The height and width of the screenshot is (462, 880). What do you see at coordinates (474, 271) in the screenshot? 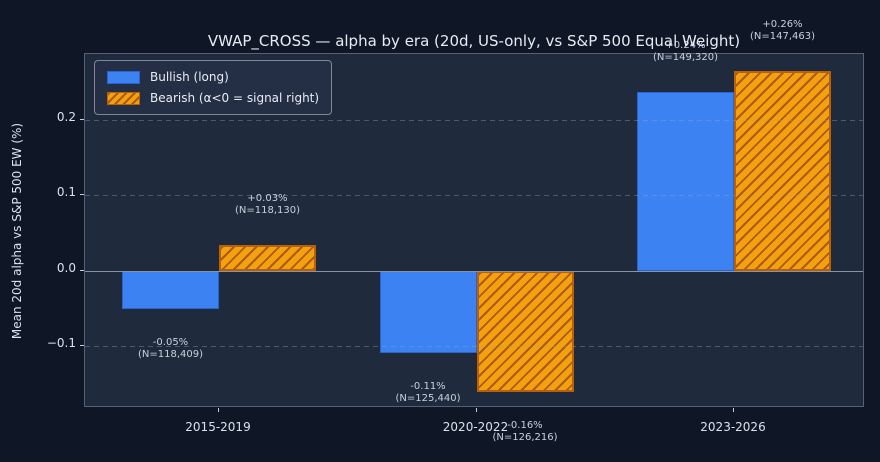
I see `zero-axis-line` at bounding box center [474, 271].